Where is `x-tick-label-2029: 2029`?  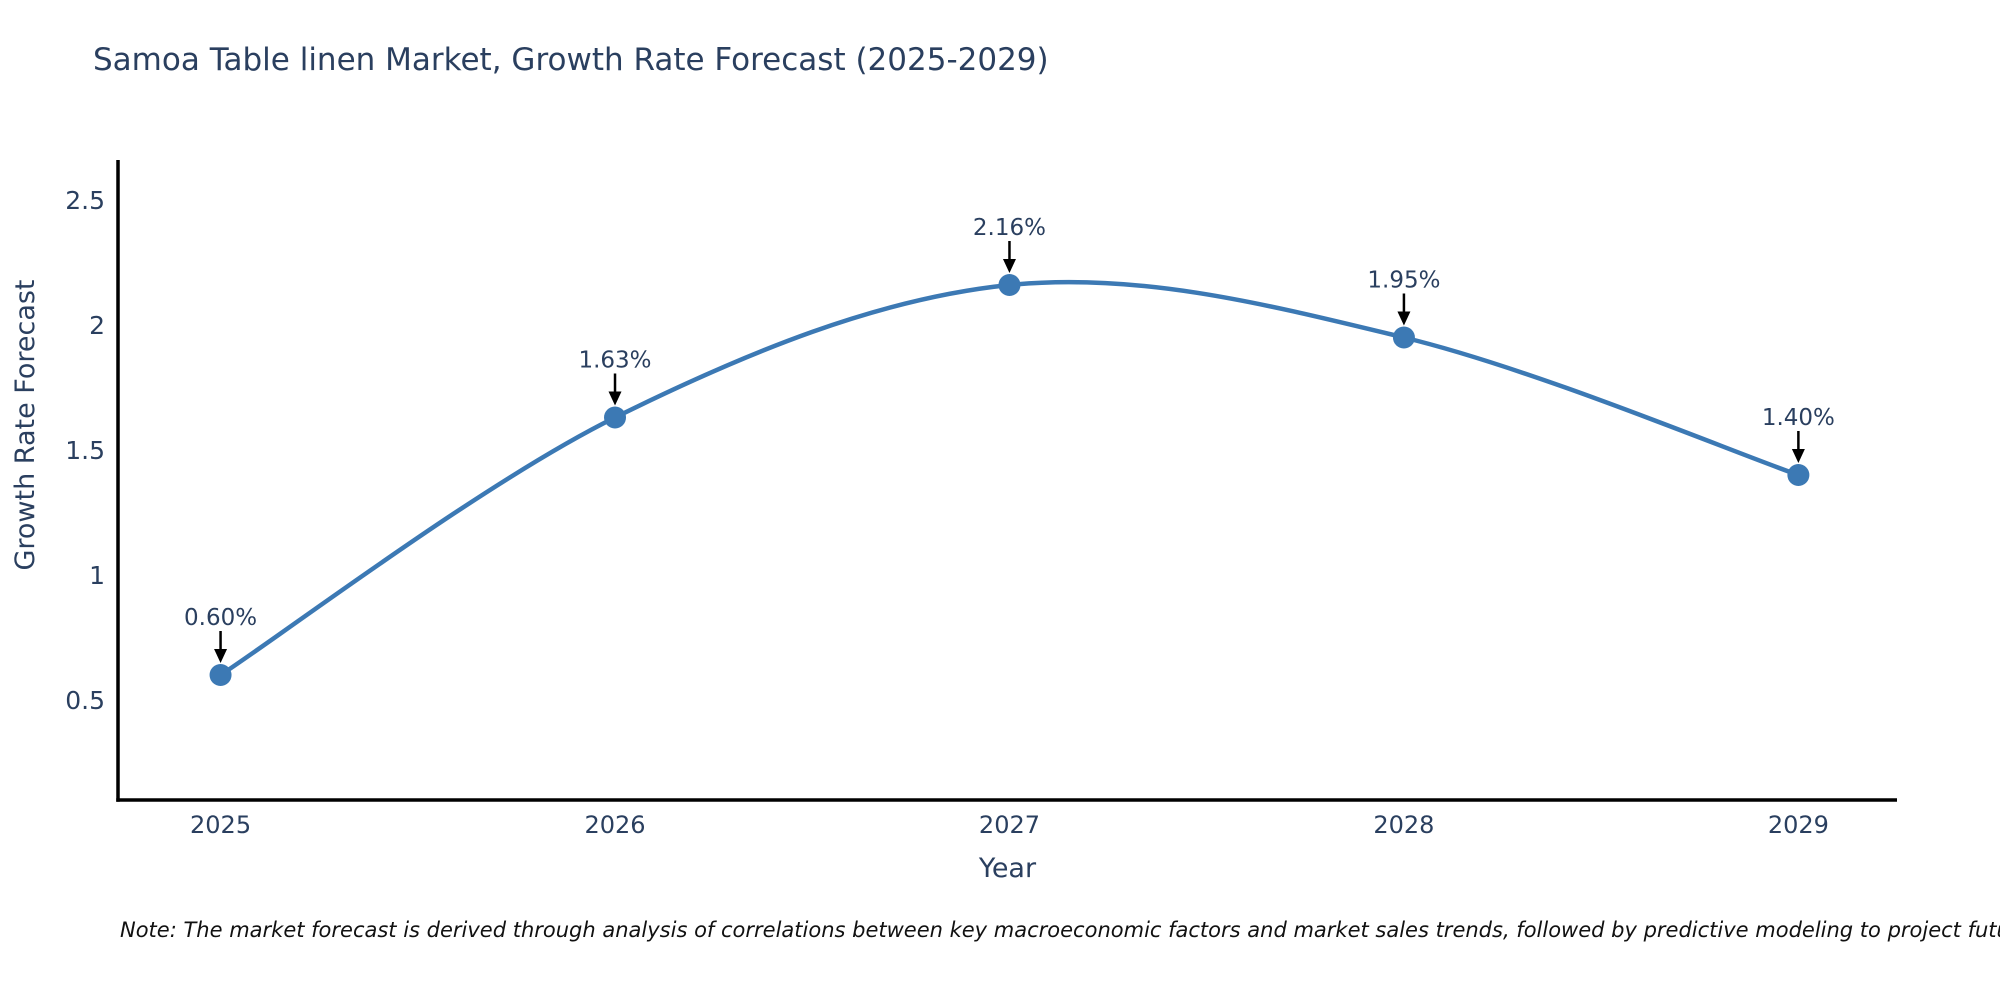
x-tick-label-2029: 2029 is located at coordinates (1798, 825).